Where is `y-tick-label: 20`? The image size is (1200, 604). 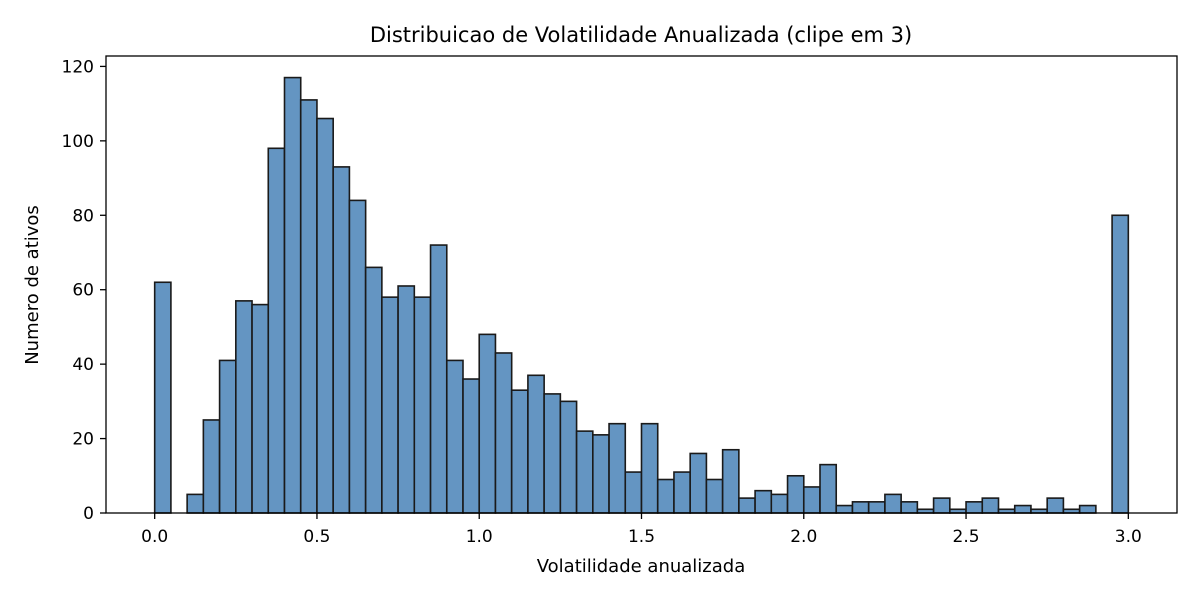 y-tick-label: 20 is located at coordinates (83, 440).